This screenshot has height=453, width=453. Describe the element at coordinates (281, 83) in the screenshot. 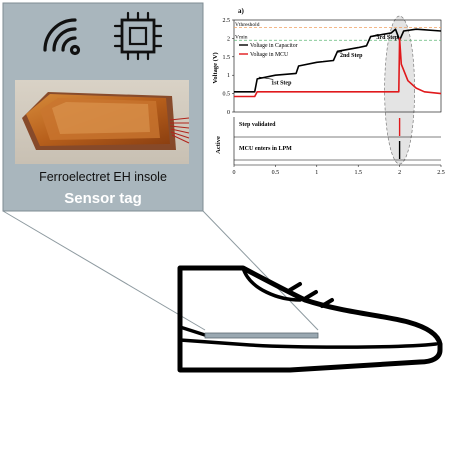

I see `step-annotation: 1st Step` at that location.